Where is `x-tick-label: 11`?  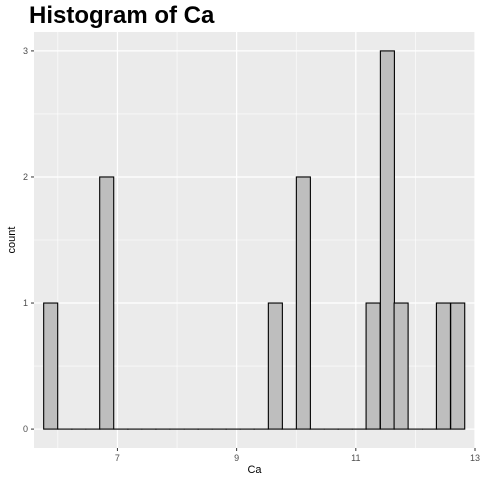 x-tick-label: 11 is located at coordinates (355, 458).